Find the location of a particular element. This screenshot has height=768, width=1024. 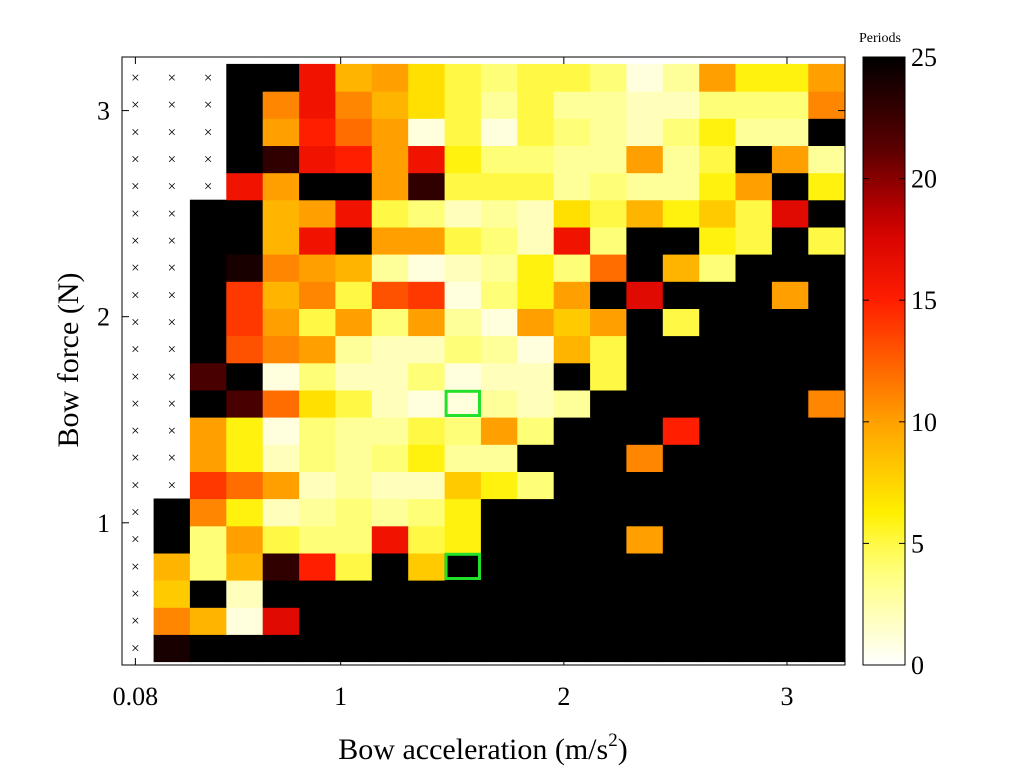

y-axis-label: Bow force (N) is located at coordinates (68, 360).